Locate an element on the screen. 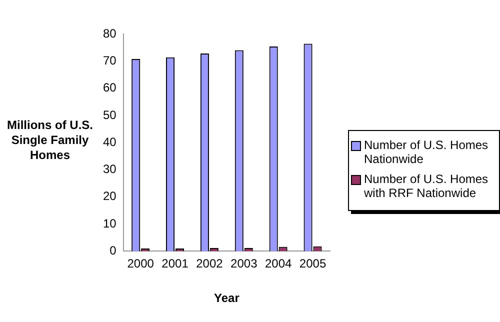 The height and width of the screenshot is (322, 500). legend-label: Number of U.S. Homes with RRF Nationwide is located at coordinates (427, 186).